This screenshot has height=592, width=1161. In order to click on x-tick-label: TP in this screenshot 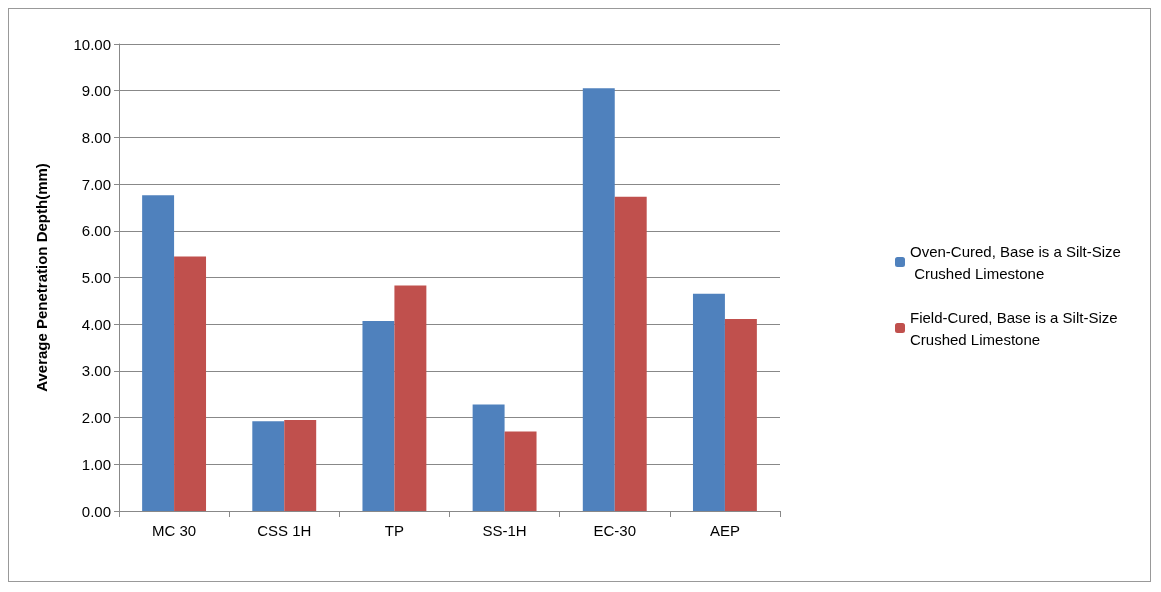, I will do `click(394, 530)`.